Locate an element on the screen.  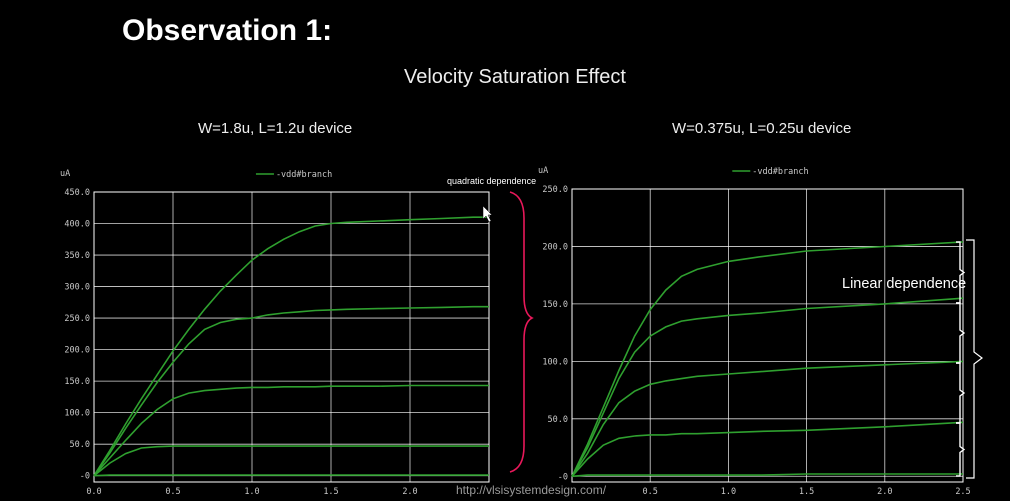
right-ytick-label: 200.0 is located at coordinates (555, 247).